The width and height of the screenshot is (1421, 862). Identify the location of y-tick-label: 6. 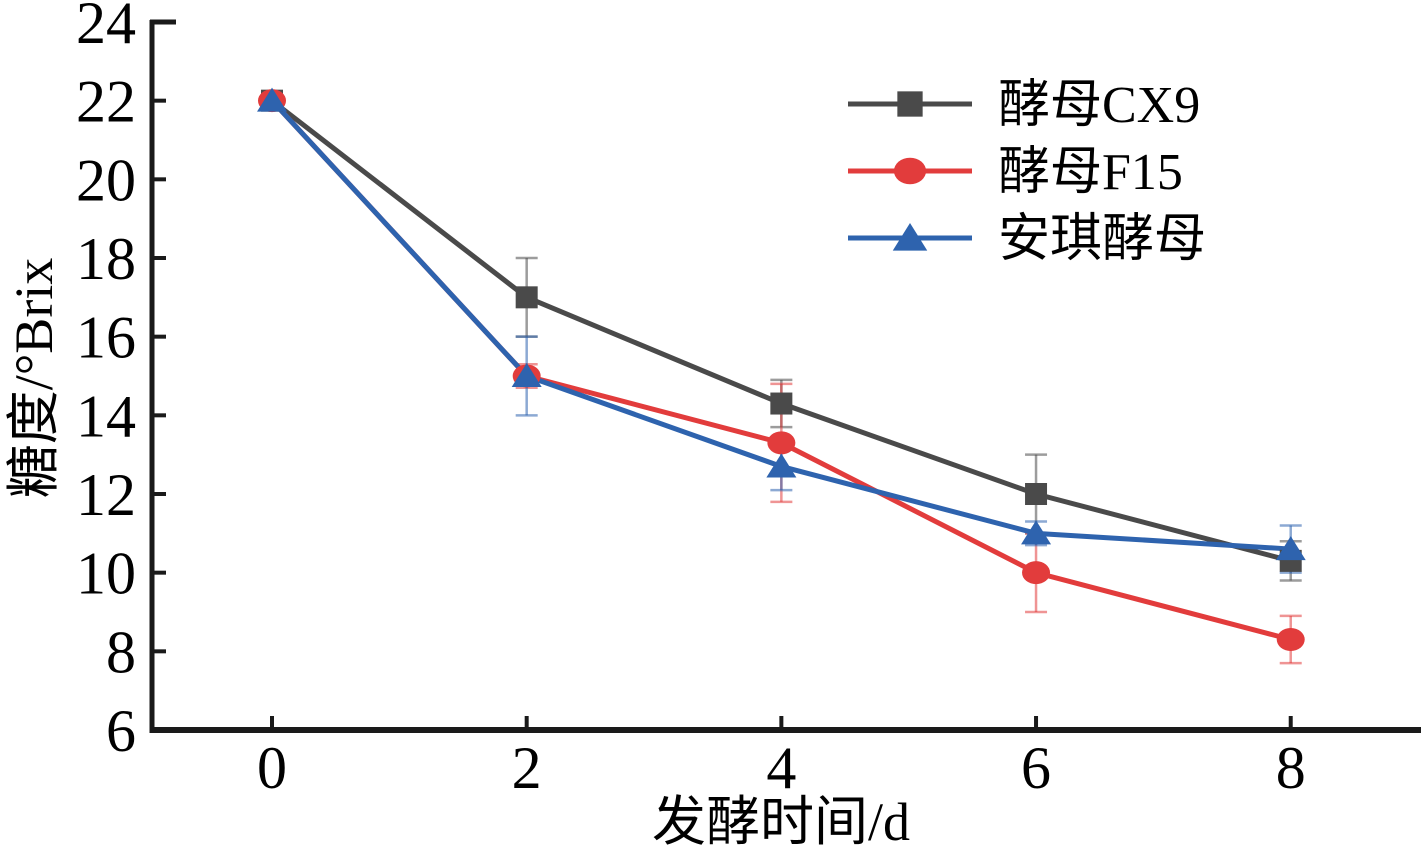
(121, 731).